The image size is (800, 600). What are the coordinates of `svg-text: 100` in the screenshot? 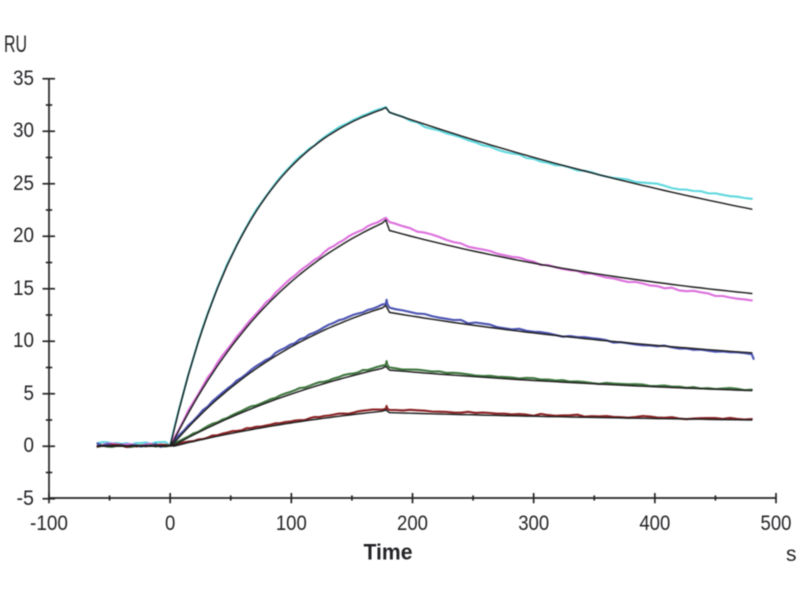 It's located at (291, 523).